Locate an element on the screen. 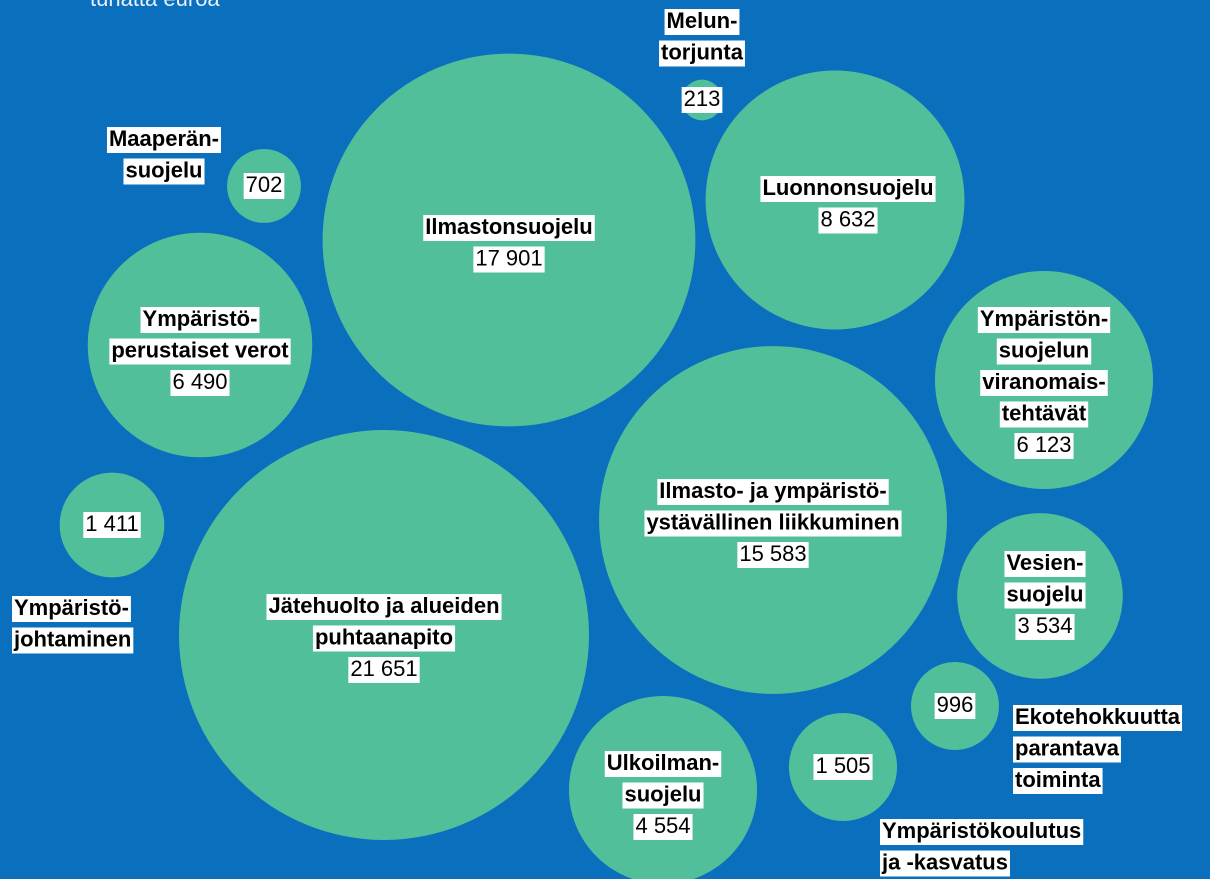  category-label: Melun-torjunta is located at coordinates (702, 36).